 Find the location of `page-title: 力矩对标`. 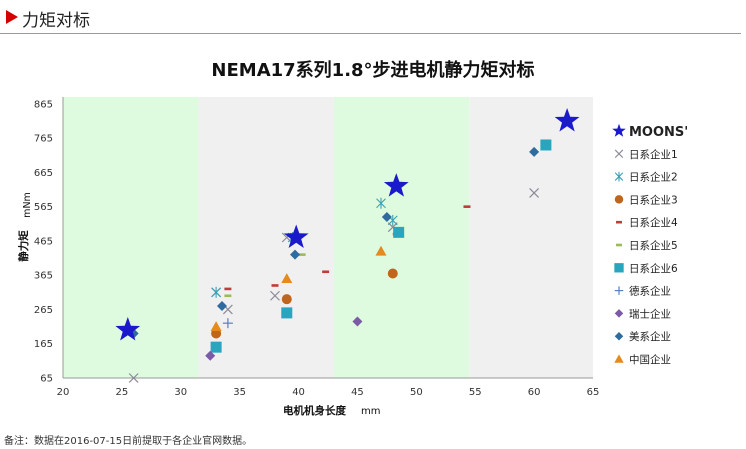

page-title: 力矩对标 is located at coordinates (56, 21).